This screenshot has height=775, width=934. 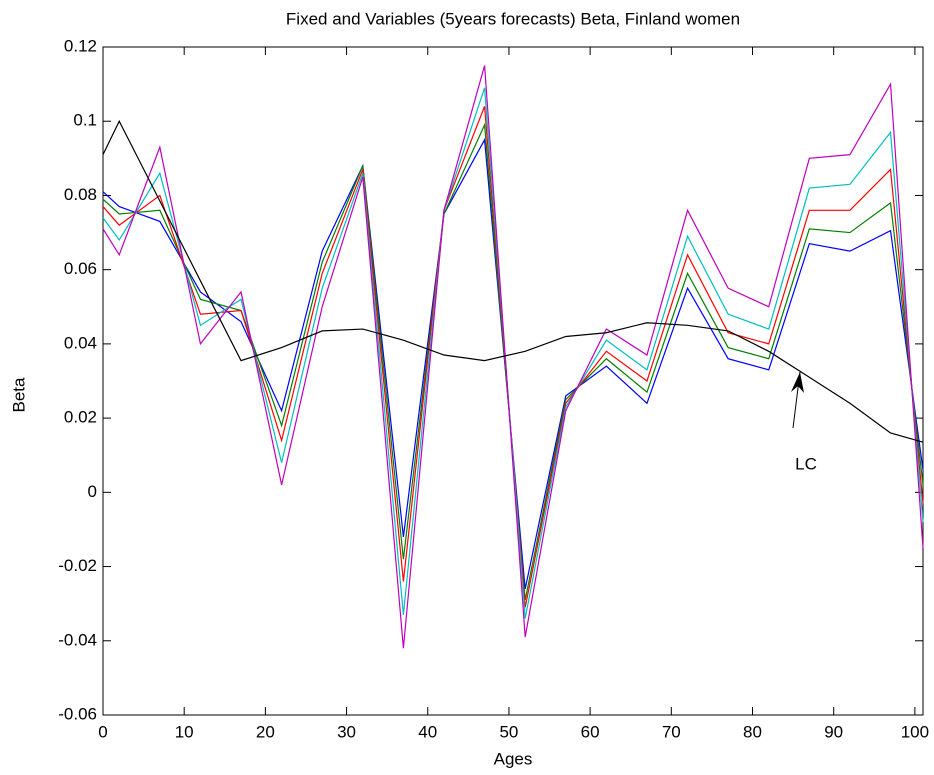 I want to click on y-tick-label: 0.04, so click(x=80, y=342).